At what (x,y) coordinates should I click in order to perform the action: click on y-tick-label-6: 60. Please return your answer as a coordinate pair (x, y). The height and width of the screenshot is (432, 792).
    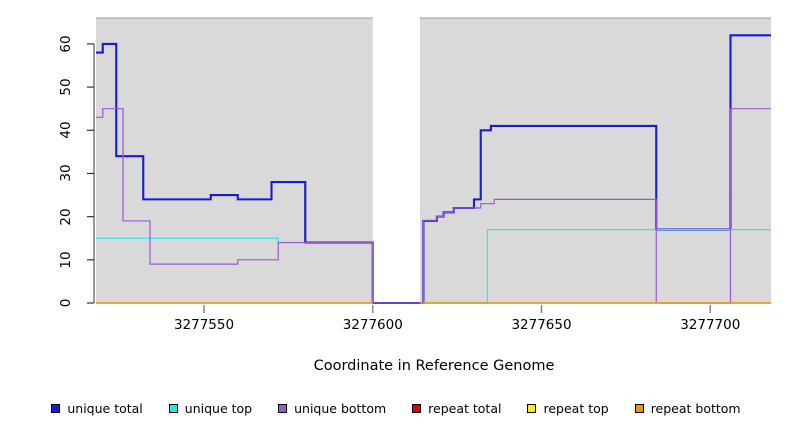
    Looking at the image, I should click on (66, 44).